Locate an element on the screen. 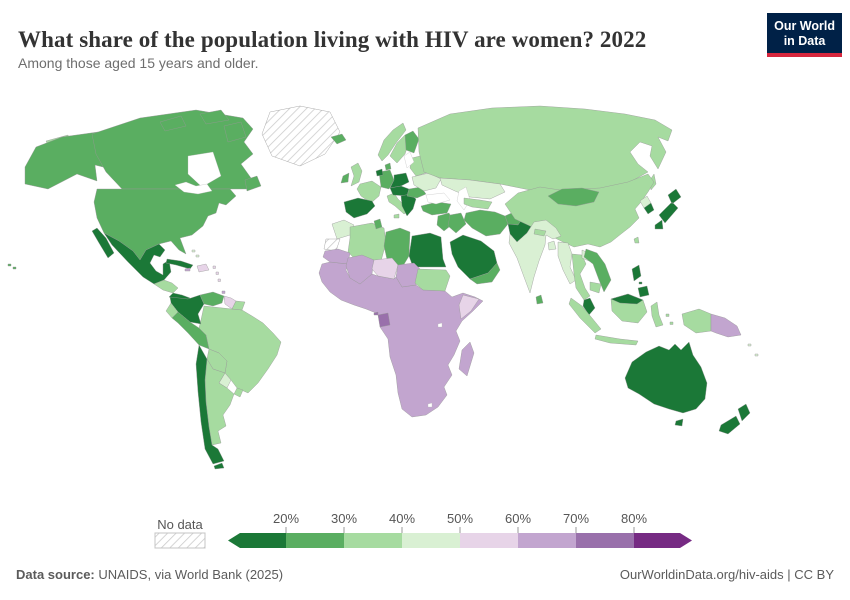 The width and height of the screenshot is (850, 600). country-cambodia is located at coordinates (595, 287).